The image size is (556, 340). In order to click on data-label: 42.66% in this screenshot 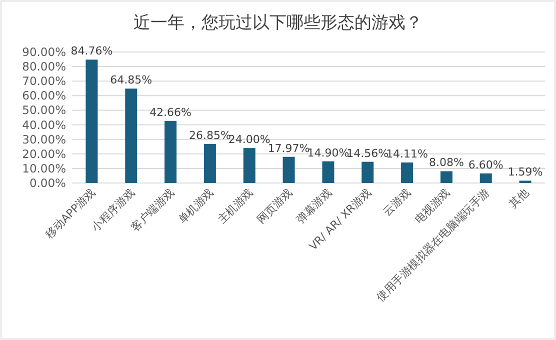, I will do `click(171, 112)`.